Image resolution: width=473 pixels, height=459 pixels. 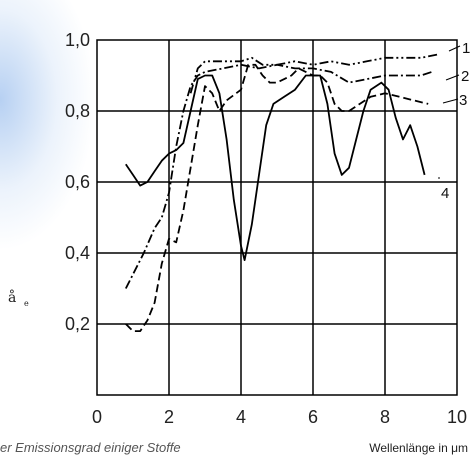 I want to click on y-tick-label-0-8: 0,8, so click(x=77, y=111).